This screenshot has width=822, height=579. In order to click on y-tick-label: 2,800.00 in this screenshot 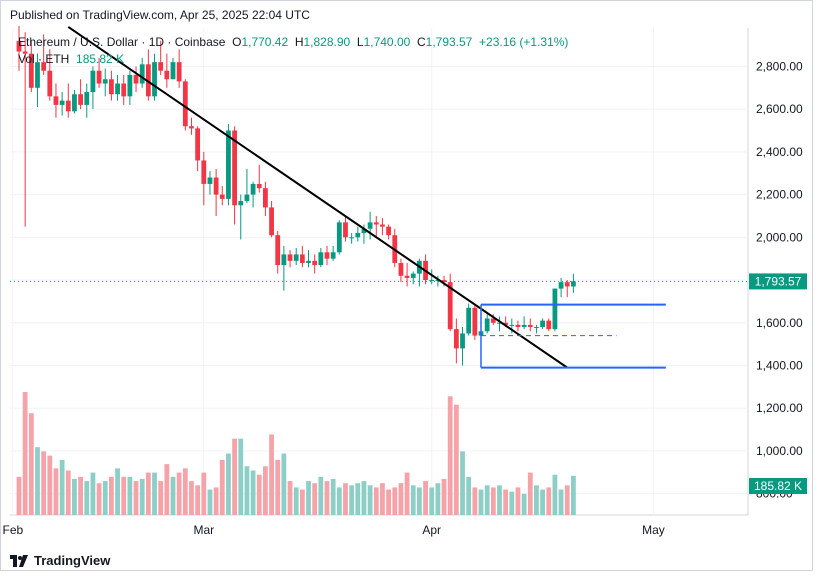, I will do `click(779, 66)`.